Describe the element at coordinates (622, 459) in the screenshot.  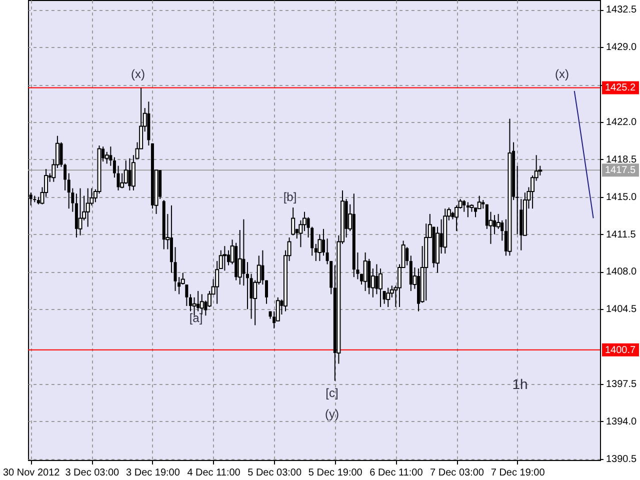
I see `y-tick-label: 1390.5` at that location.